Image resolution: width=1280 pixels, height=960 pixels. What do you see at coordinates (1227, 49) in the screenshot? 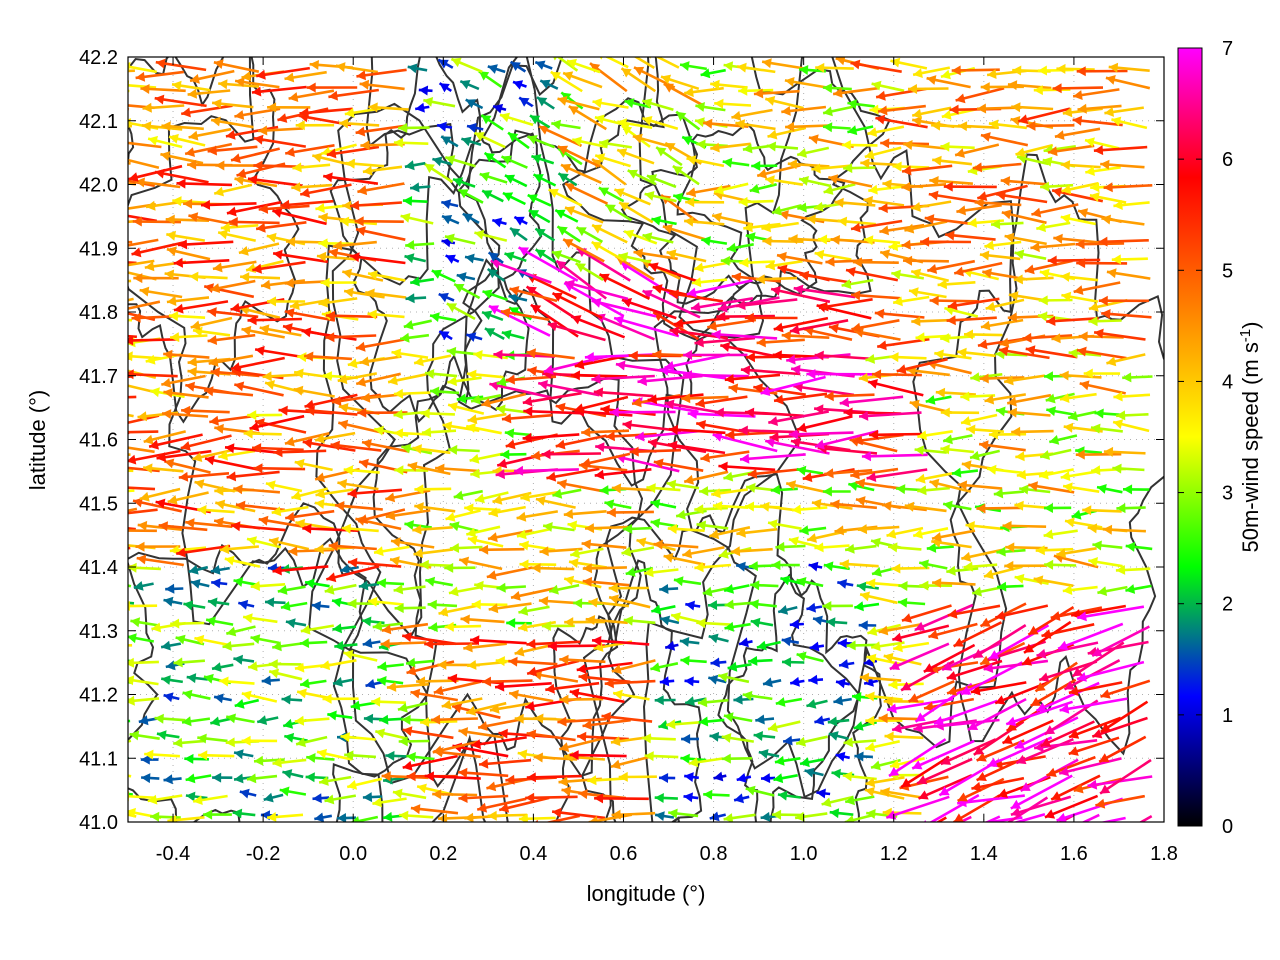
I see `colorbar-tick-label: 7` at bounding box center [1227, 49].